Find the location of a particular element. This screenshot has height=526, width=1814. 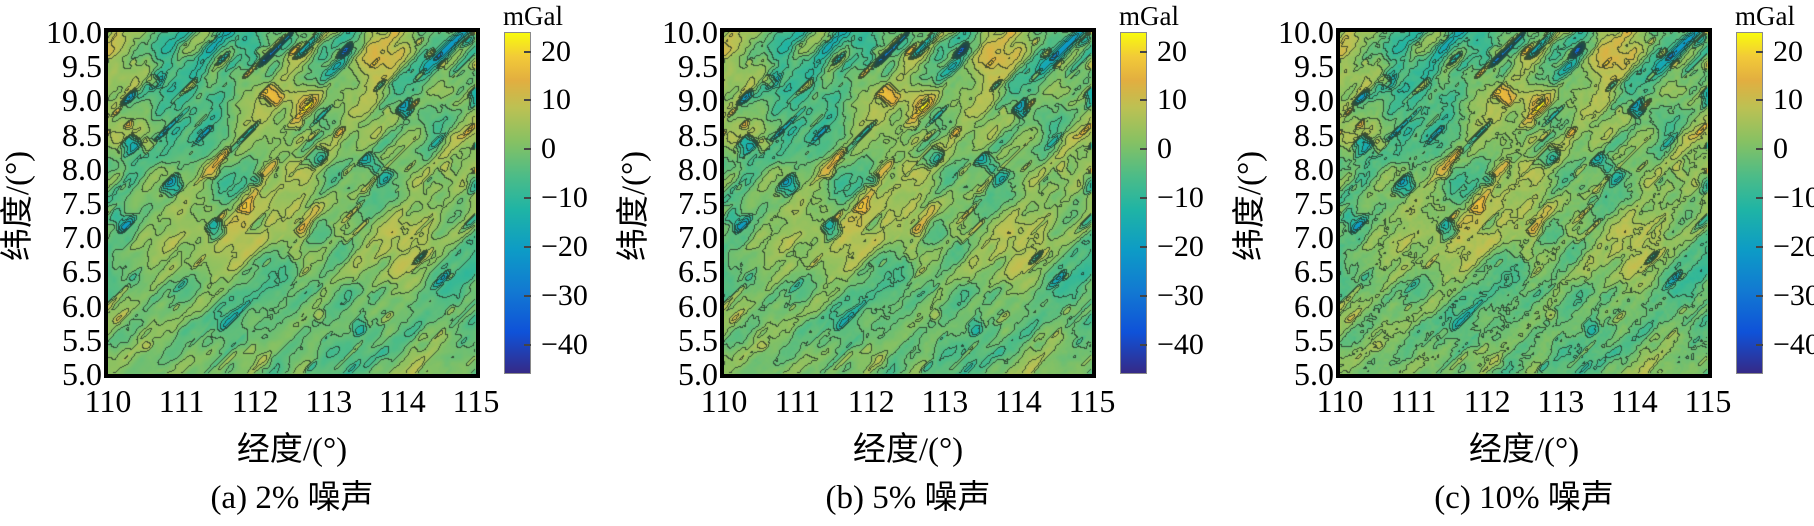

colorbar-tick-label: 10 is located at coordinates (556, 100).